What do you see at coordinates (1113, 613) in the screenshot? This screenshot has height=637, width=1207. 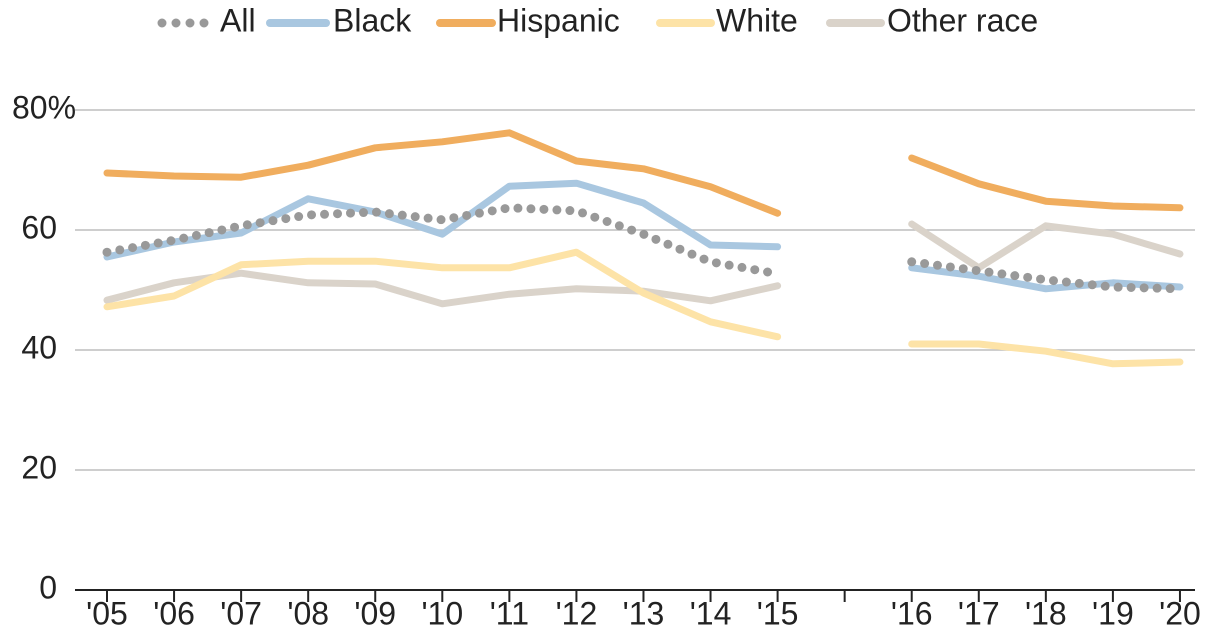 I see `x-tick-label: '19` at bounding box center [1113, 613].